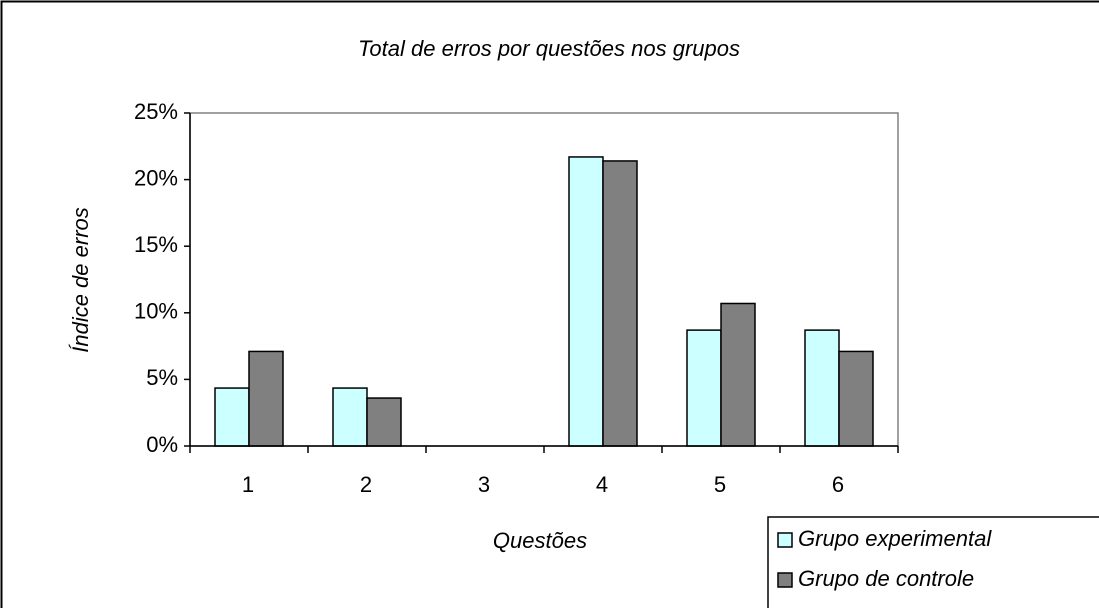 Image resolution: width=1099 pixels, height=613 pixels. I want to click on legend-label: Grupo de controle, so click(886, 578).